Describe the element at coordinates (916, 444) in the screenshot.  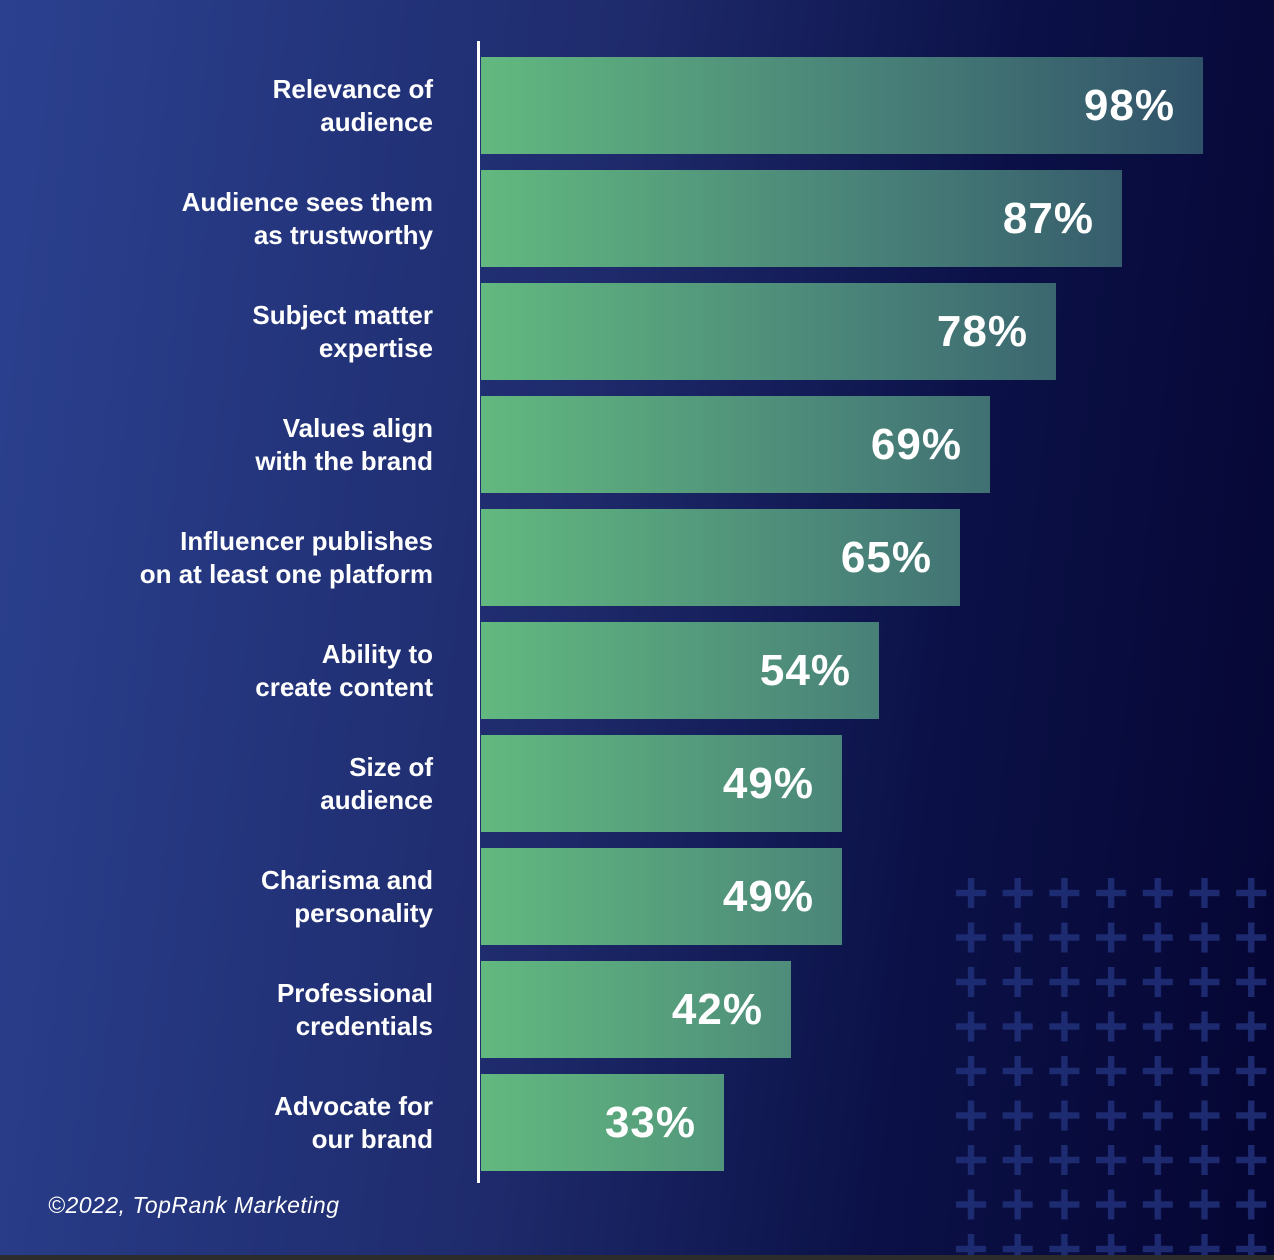
I see `value-label: 69%` at that location.